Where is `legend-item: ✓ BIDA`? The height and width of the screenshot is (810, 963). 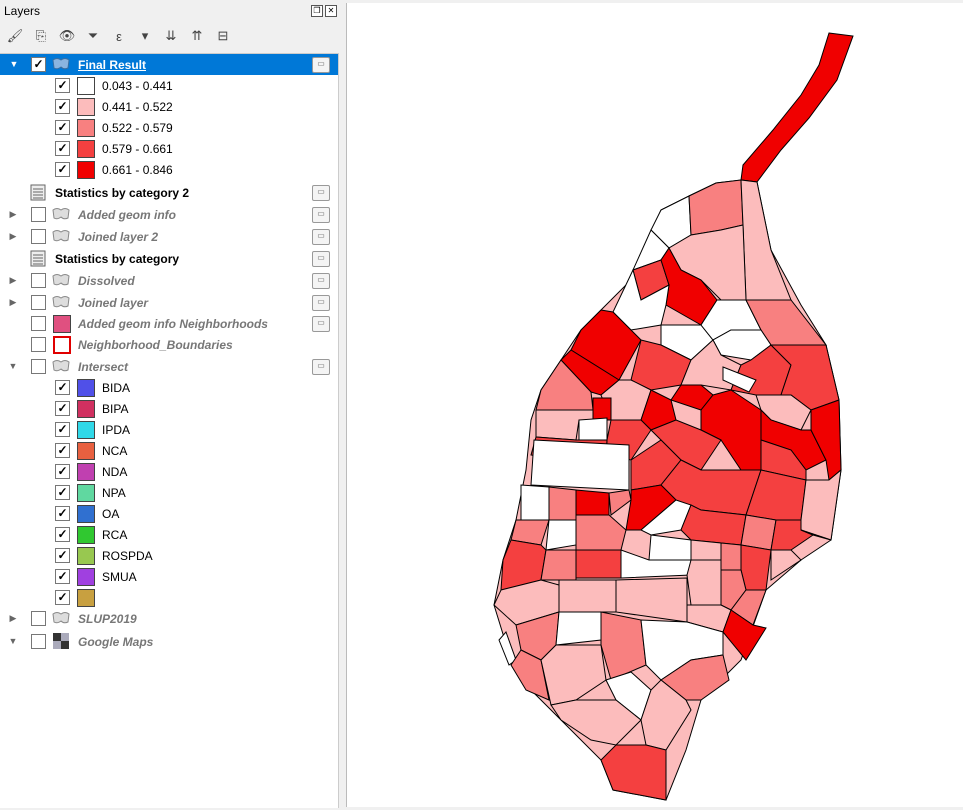 legend-item: ✓ BIDA is located at coordinates (169, 387).